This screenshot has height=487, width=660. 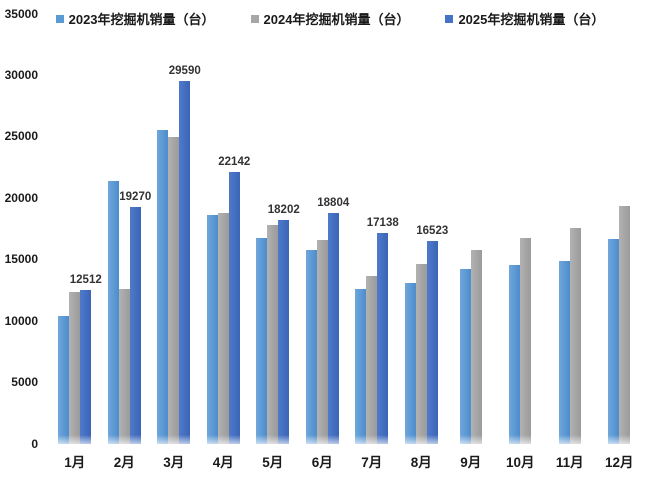 What do you see at coordinates (347, 461) in the screenshot?
I see `x-axis: 1月 2月 3月 4月 5月 6月 7月 8月 9月 10月 11月 12月` at bounding box center [347, 461].